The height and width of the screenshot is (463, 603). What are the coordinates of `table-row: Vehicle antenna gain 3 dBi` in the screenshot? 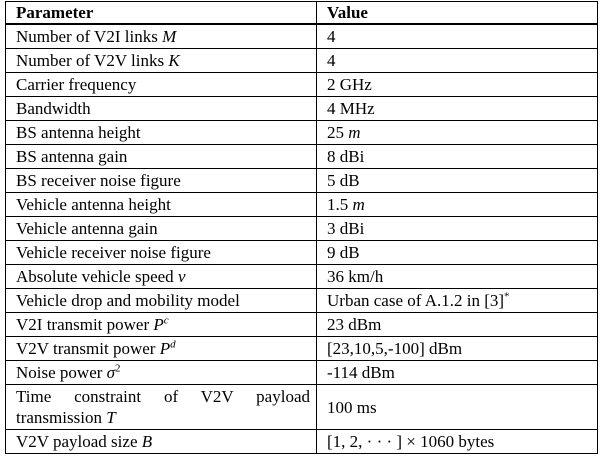 It's located at (301, 228).